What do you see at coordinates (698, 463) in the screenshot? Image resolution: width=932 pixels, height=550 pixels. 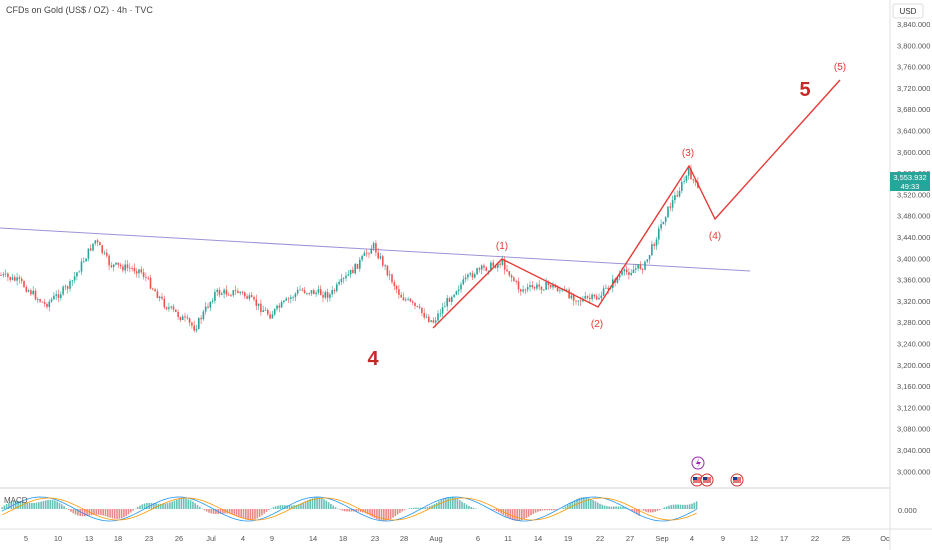 I see `lightning-event-icon` at bounding box center [698, 463].